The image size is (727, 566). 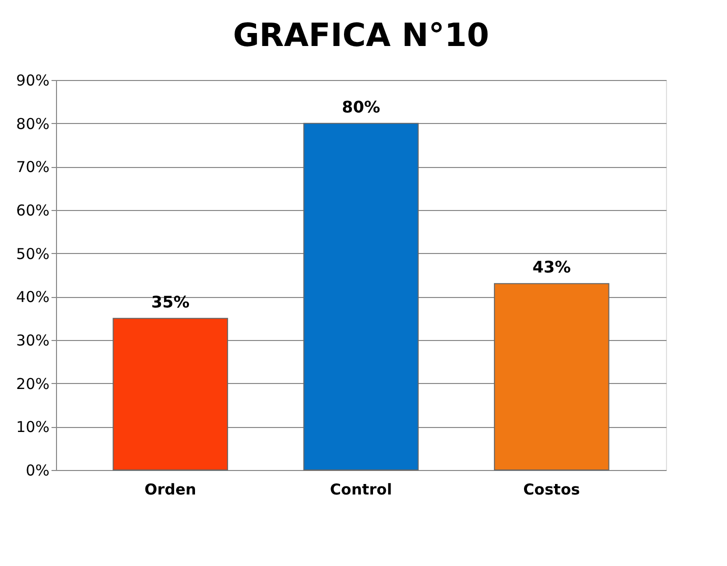 I want to click on data-label: 35%, so click(x=170, y=302).